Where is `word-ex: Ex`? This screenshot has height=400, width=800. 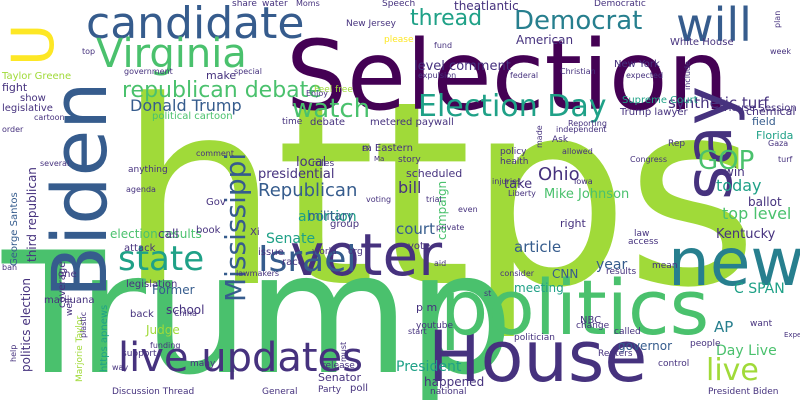 word-ex: Ex is located at coordinates (366, 149).